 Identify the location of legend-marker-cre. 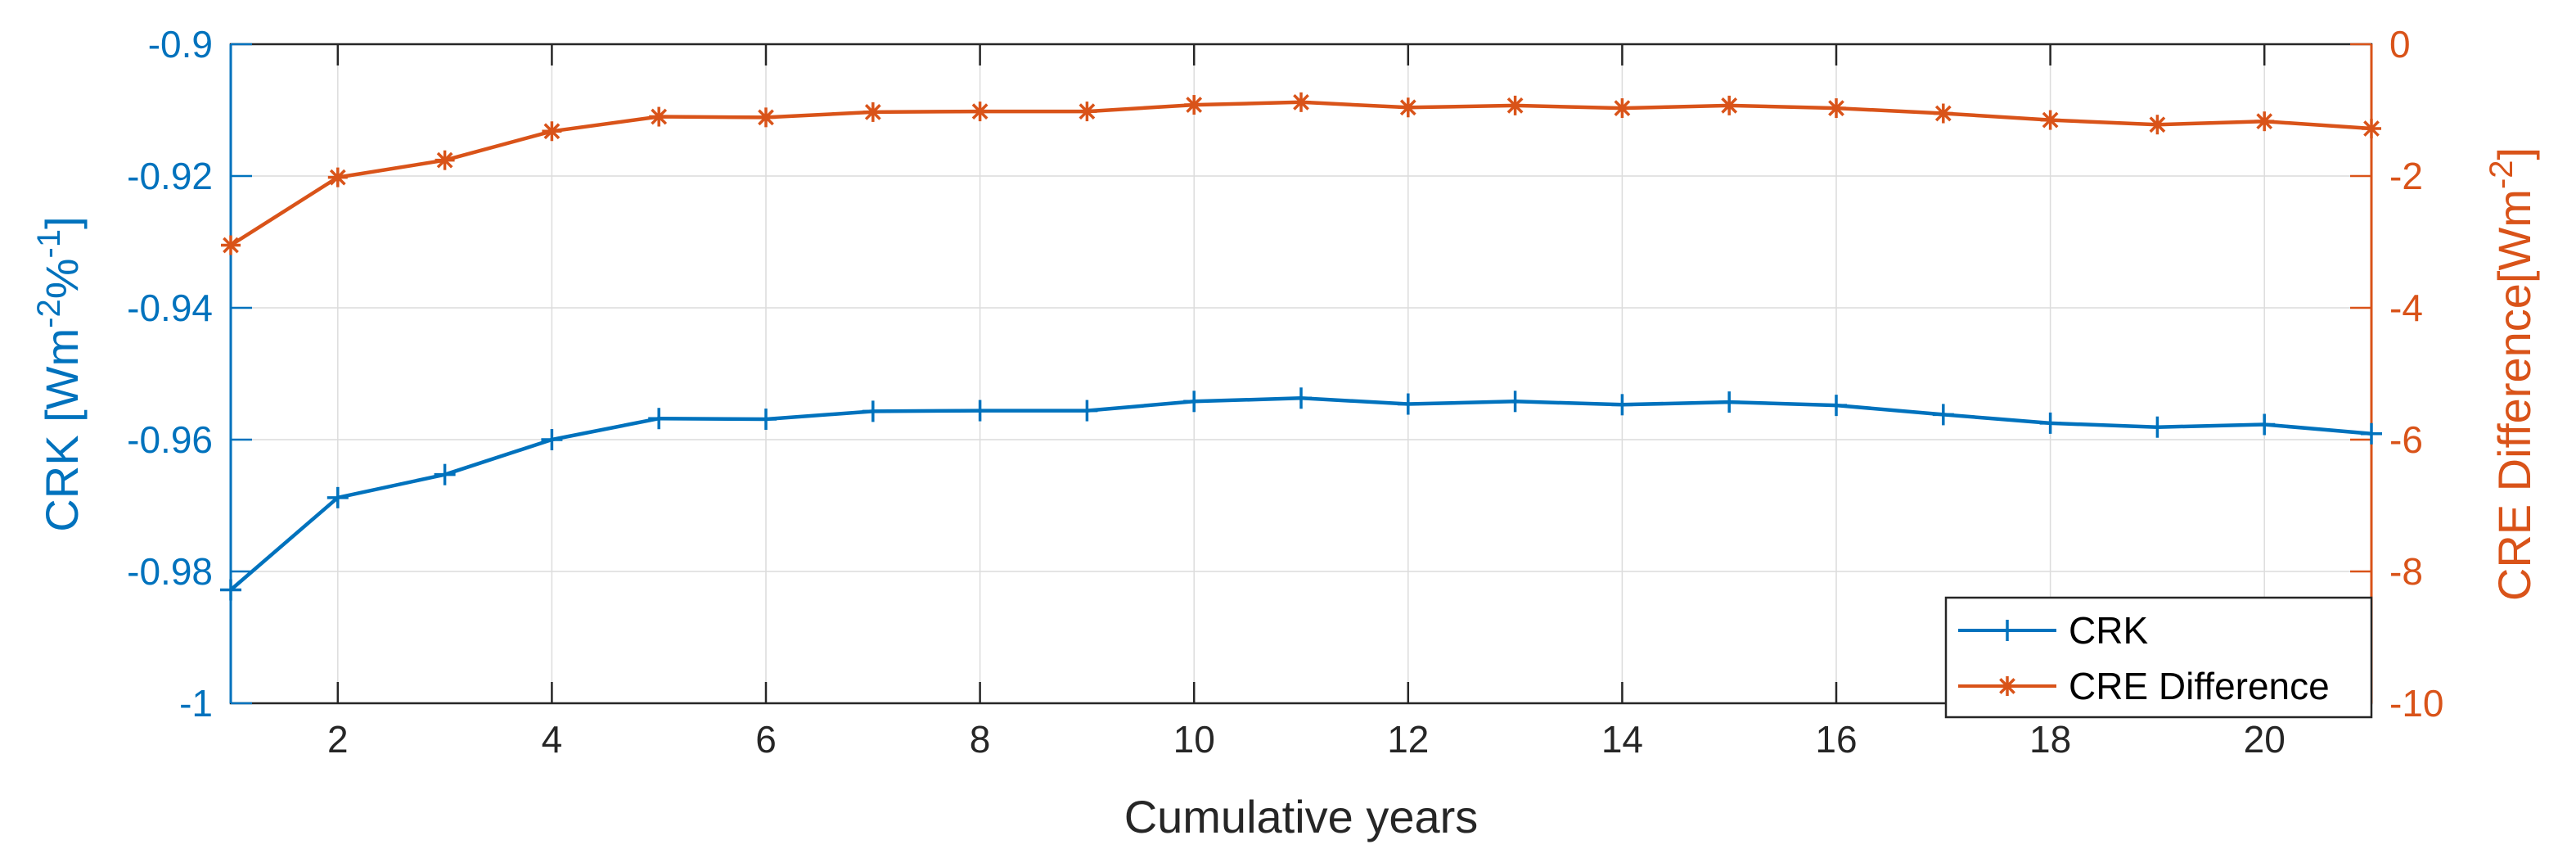
(2007, 686).